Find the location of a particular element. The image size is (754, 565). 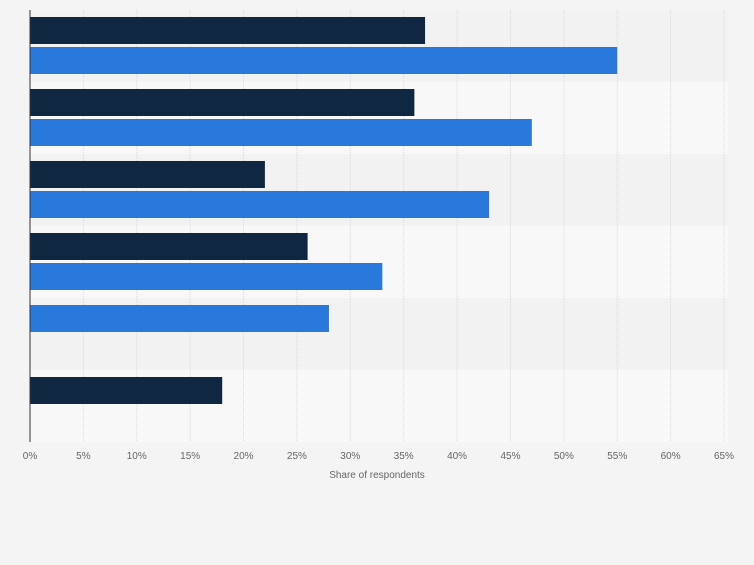

x-tick-label: 65% is located at coordinates (724, 456).